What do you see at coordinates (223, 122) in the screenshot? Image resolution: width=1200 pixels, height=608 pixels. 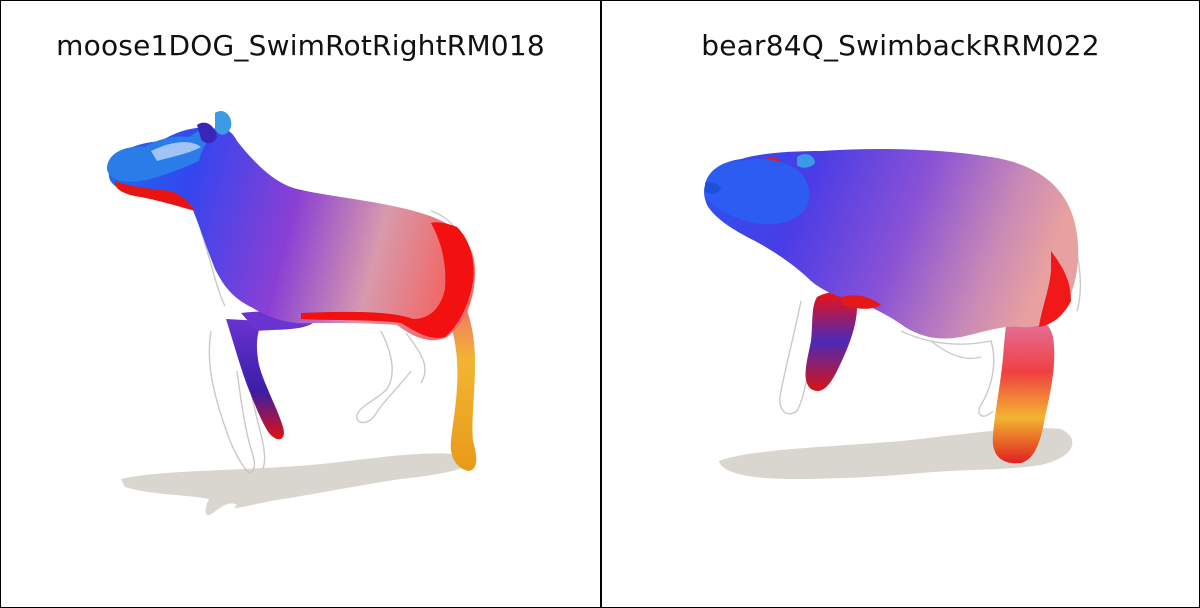 I see `moose-antler` at bounding box center [223, 122].